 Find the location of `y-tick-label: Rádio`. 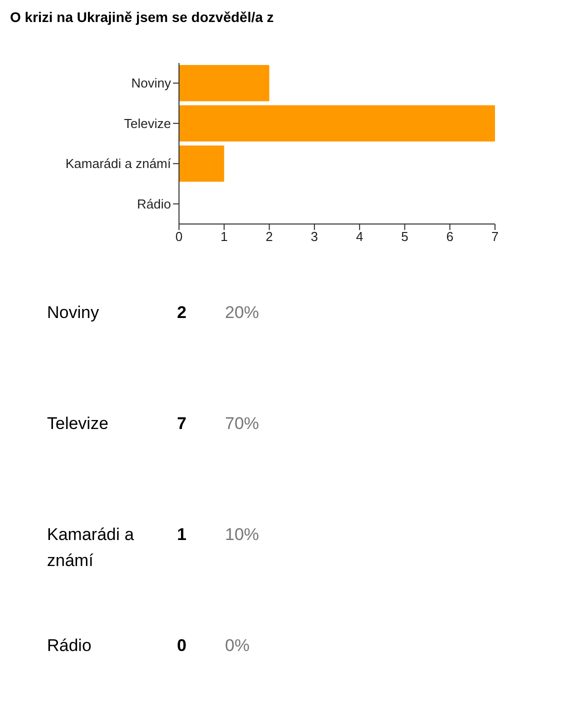

y-tick-label: Rádio is located at coordinates (154, 204).